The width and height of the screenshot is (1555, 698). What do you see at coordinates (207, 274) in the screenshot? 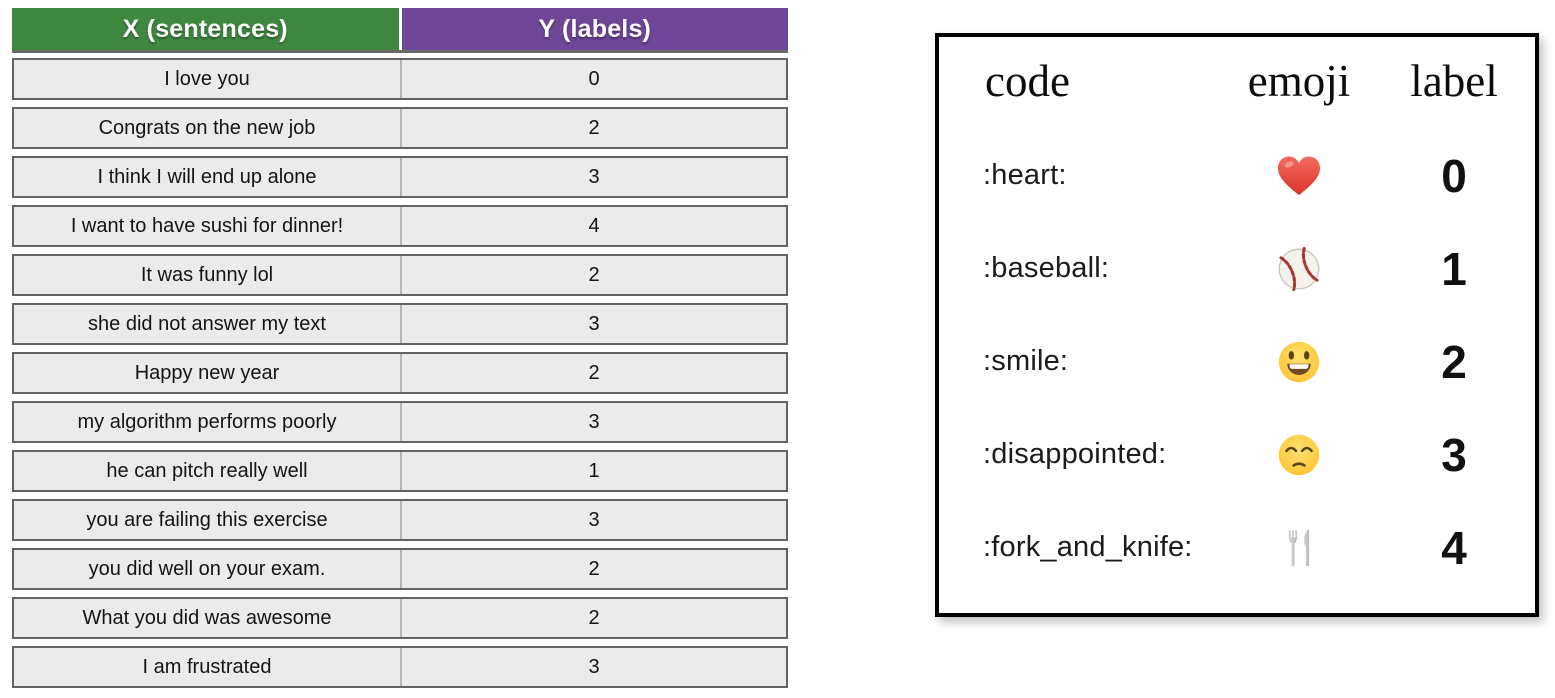
I see `sentence-cell: It was funny lol` at bounding box center [207, 274].